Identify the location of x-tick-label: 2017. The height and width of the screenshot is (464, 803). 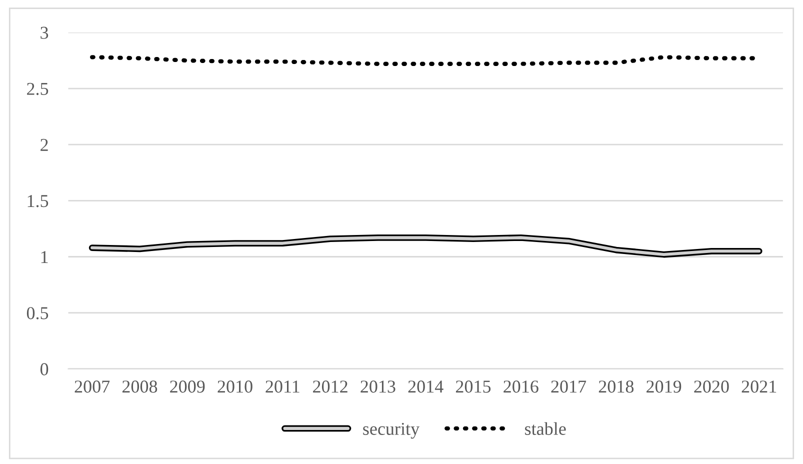
(568, 386).